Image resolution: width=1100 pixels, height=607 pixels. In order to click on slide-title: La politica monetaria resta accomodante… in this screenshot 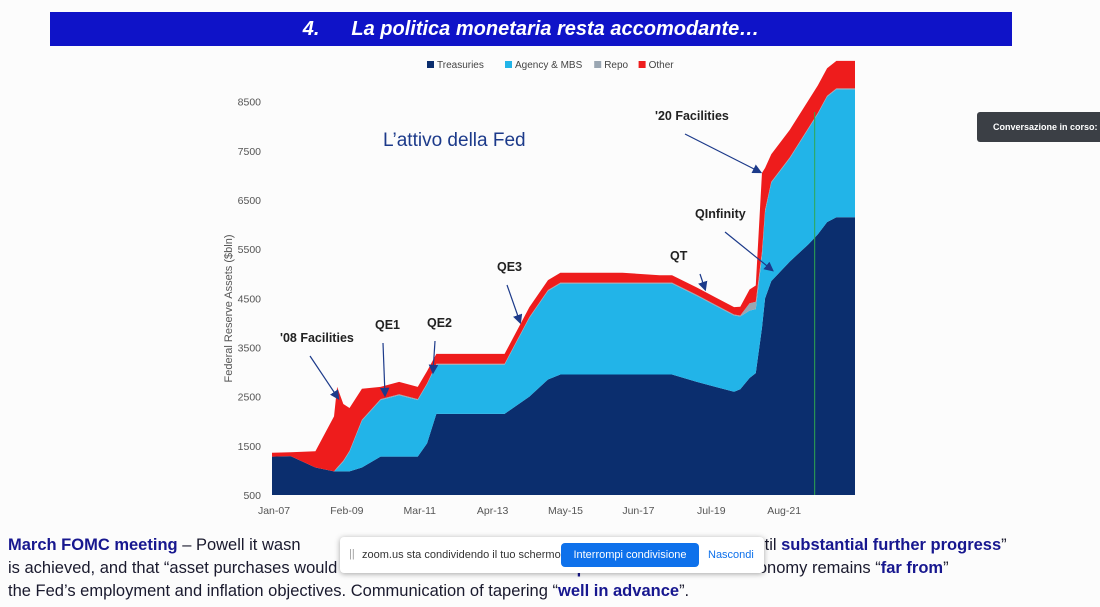, I will do `click(555, 29)`.